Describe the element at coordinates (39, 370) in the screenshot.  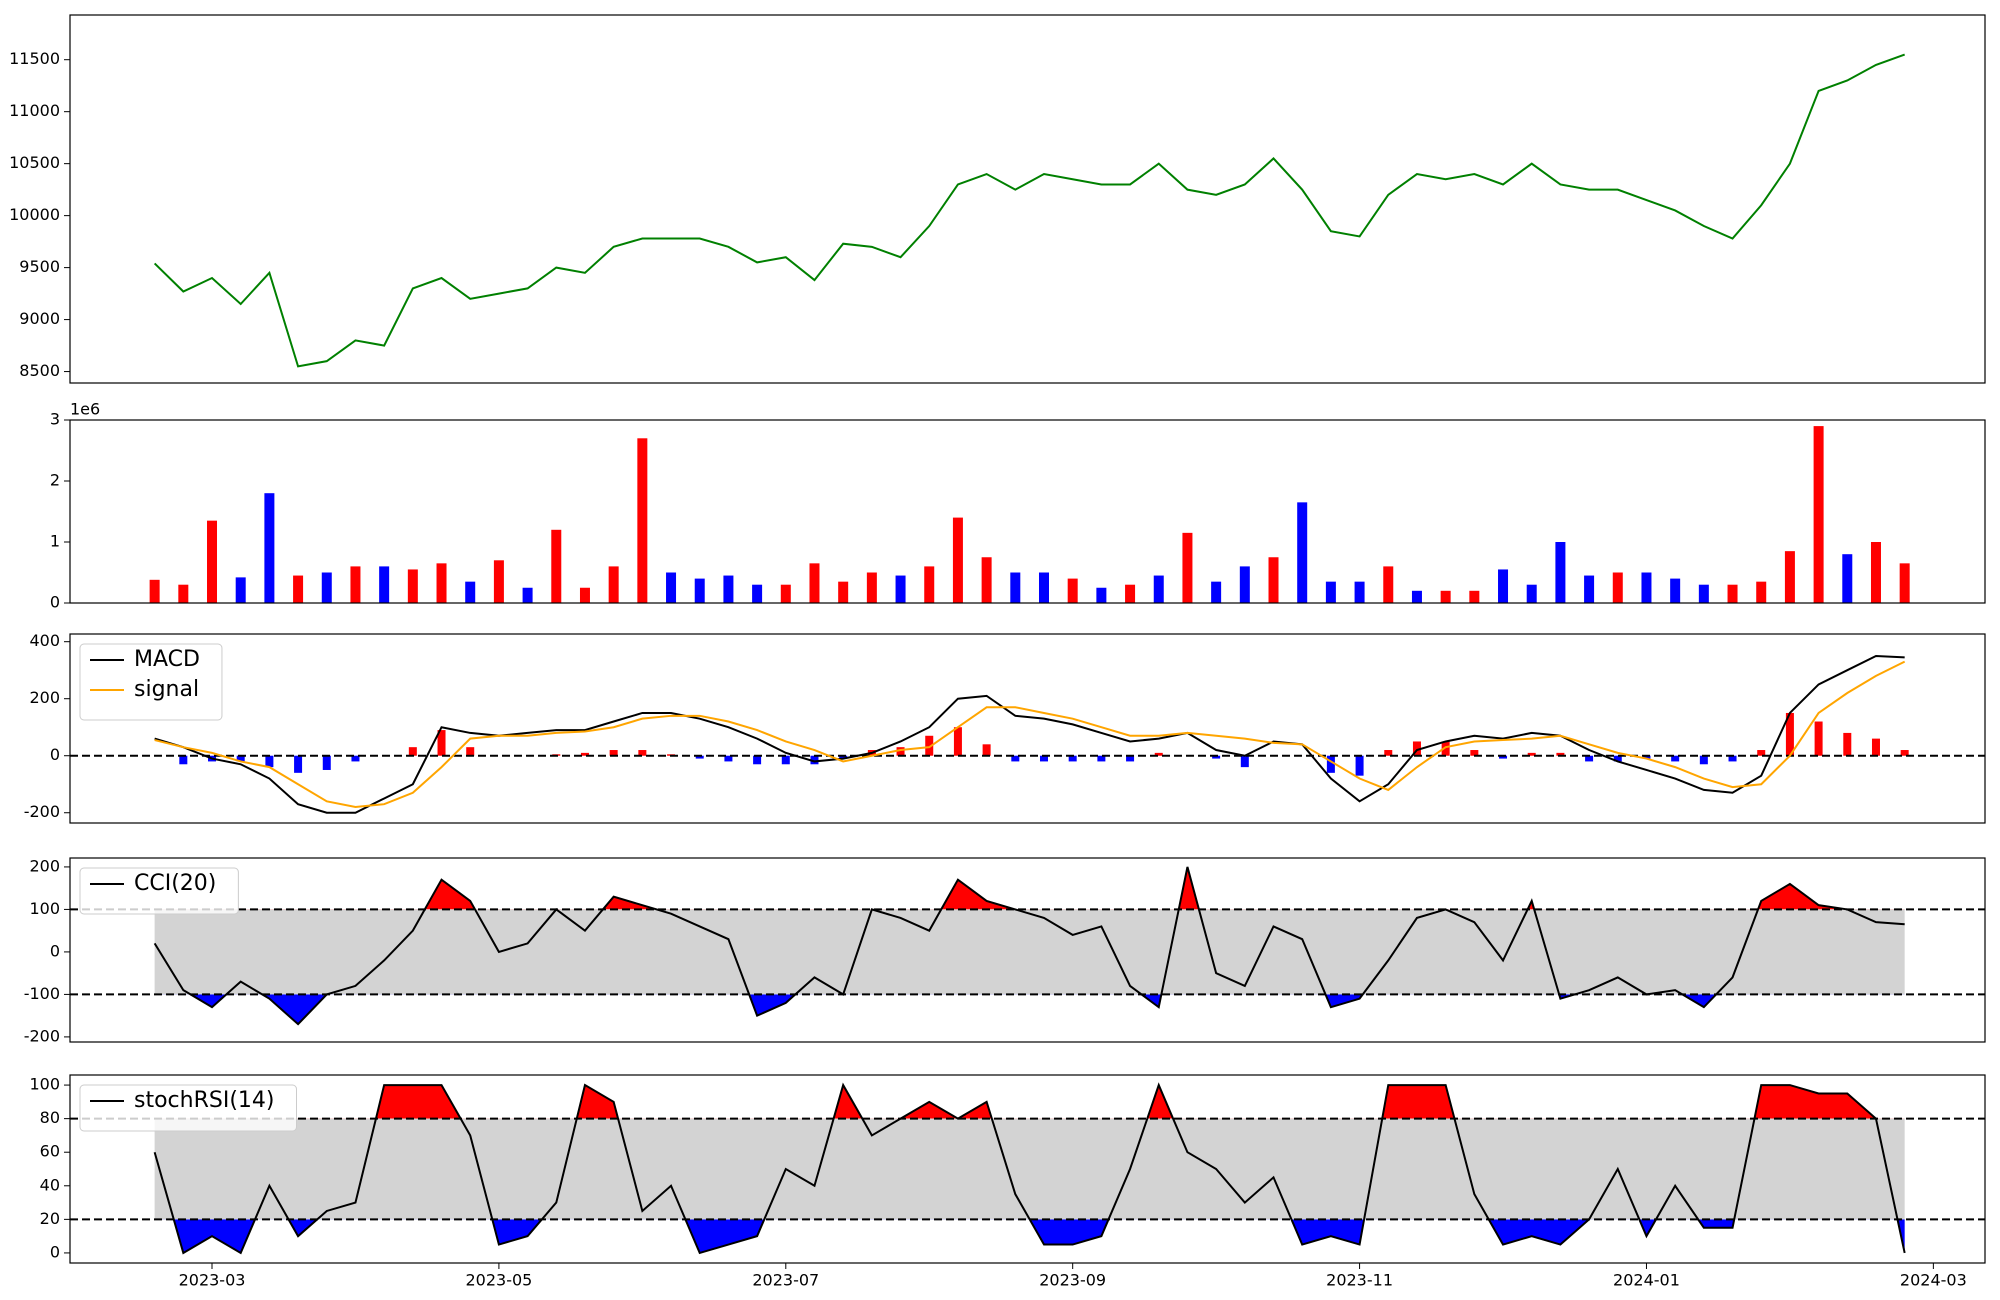
I see `y-tick-label: 8500` at that location.